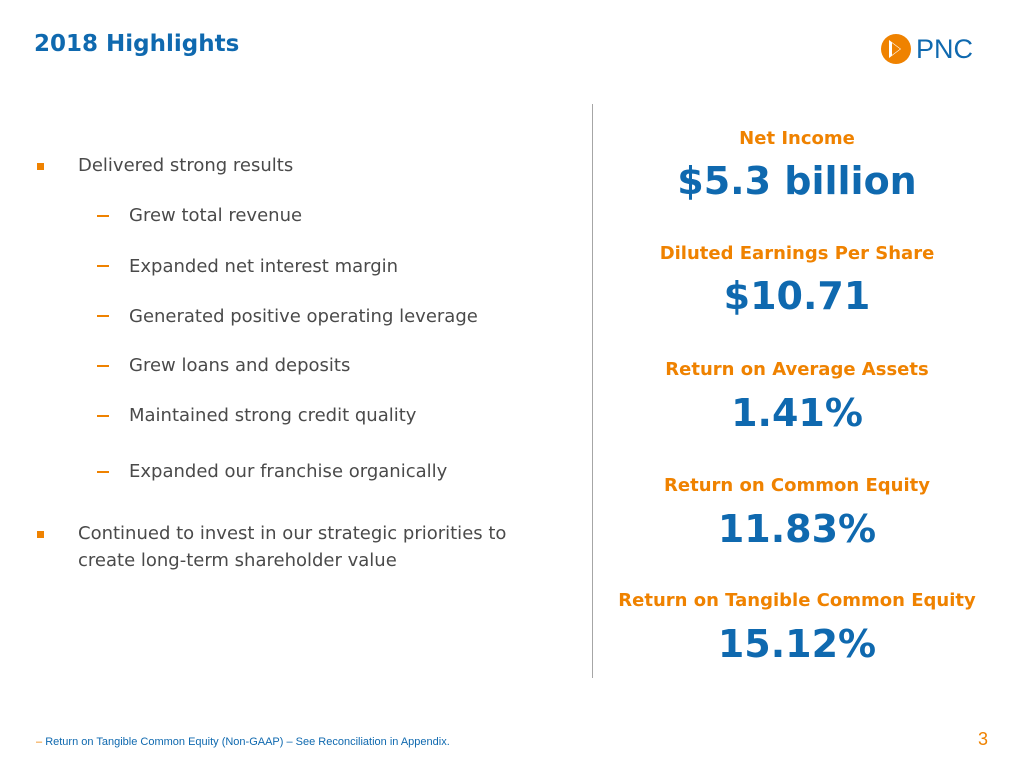 The height and width of the screenshot is (768, 1024). Describe the element at coordinates (797, 485) in the screenshot. I see `metric-label-roce: Return on Common Equity` at that location.